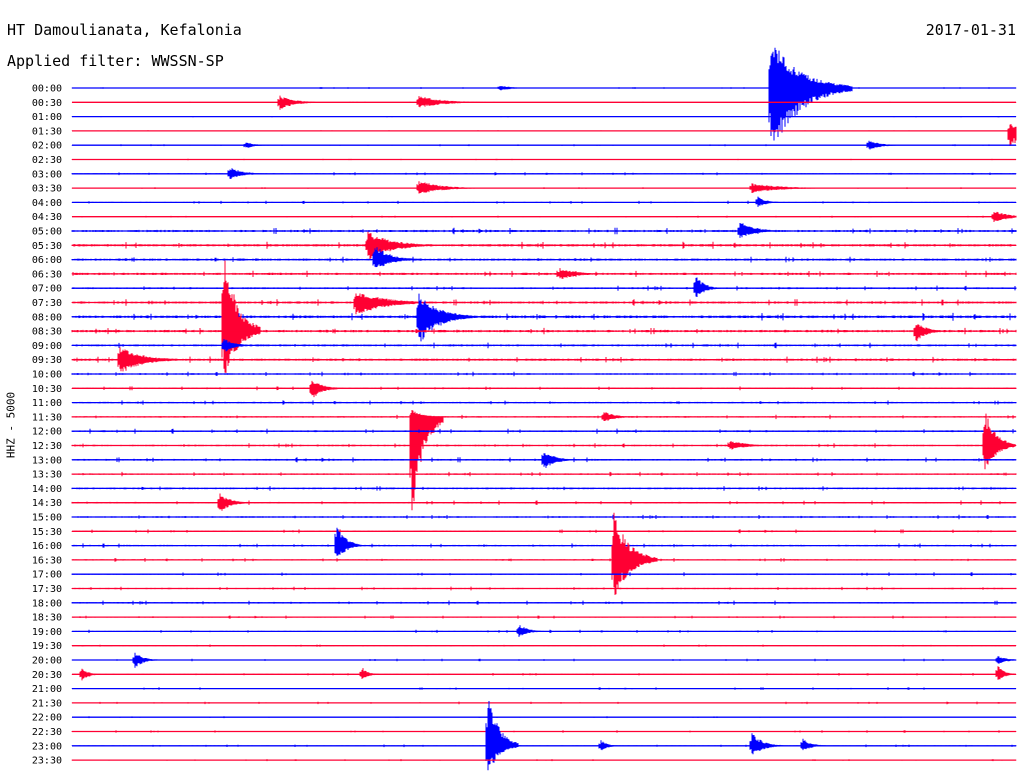 Image resolution: width=1024 pixels, height=780 pixels. I want to click on row-time-label: 19:00, so click(47, 632).